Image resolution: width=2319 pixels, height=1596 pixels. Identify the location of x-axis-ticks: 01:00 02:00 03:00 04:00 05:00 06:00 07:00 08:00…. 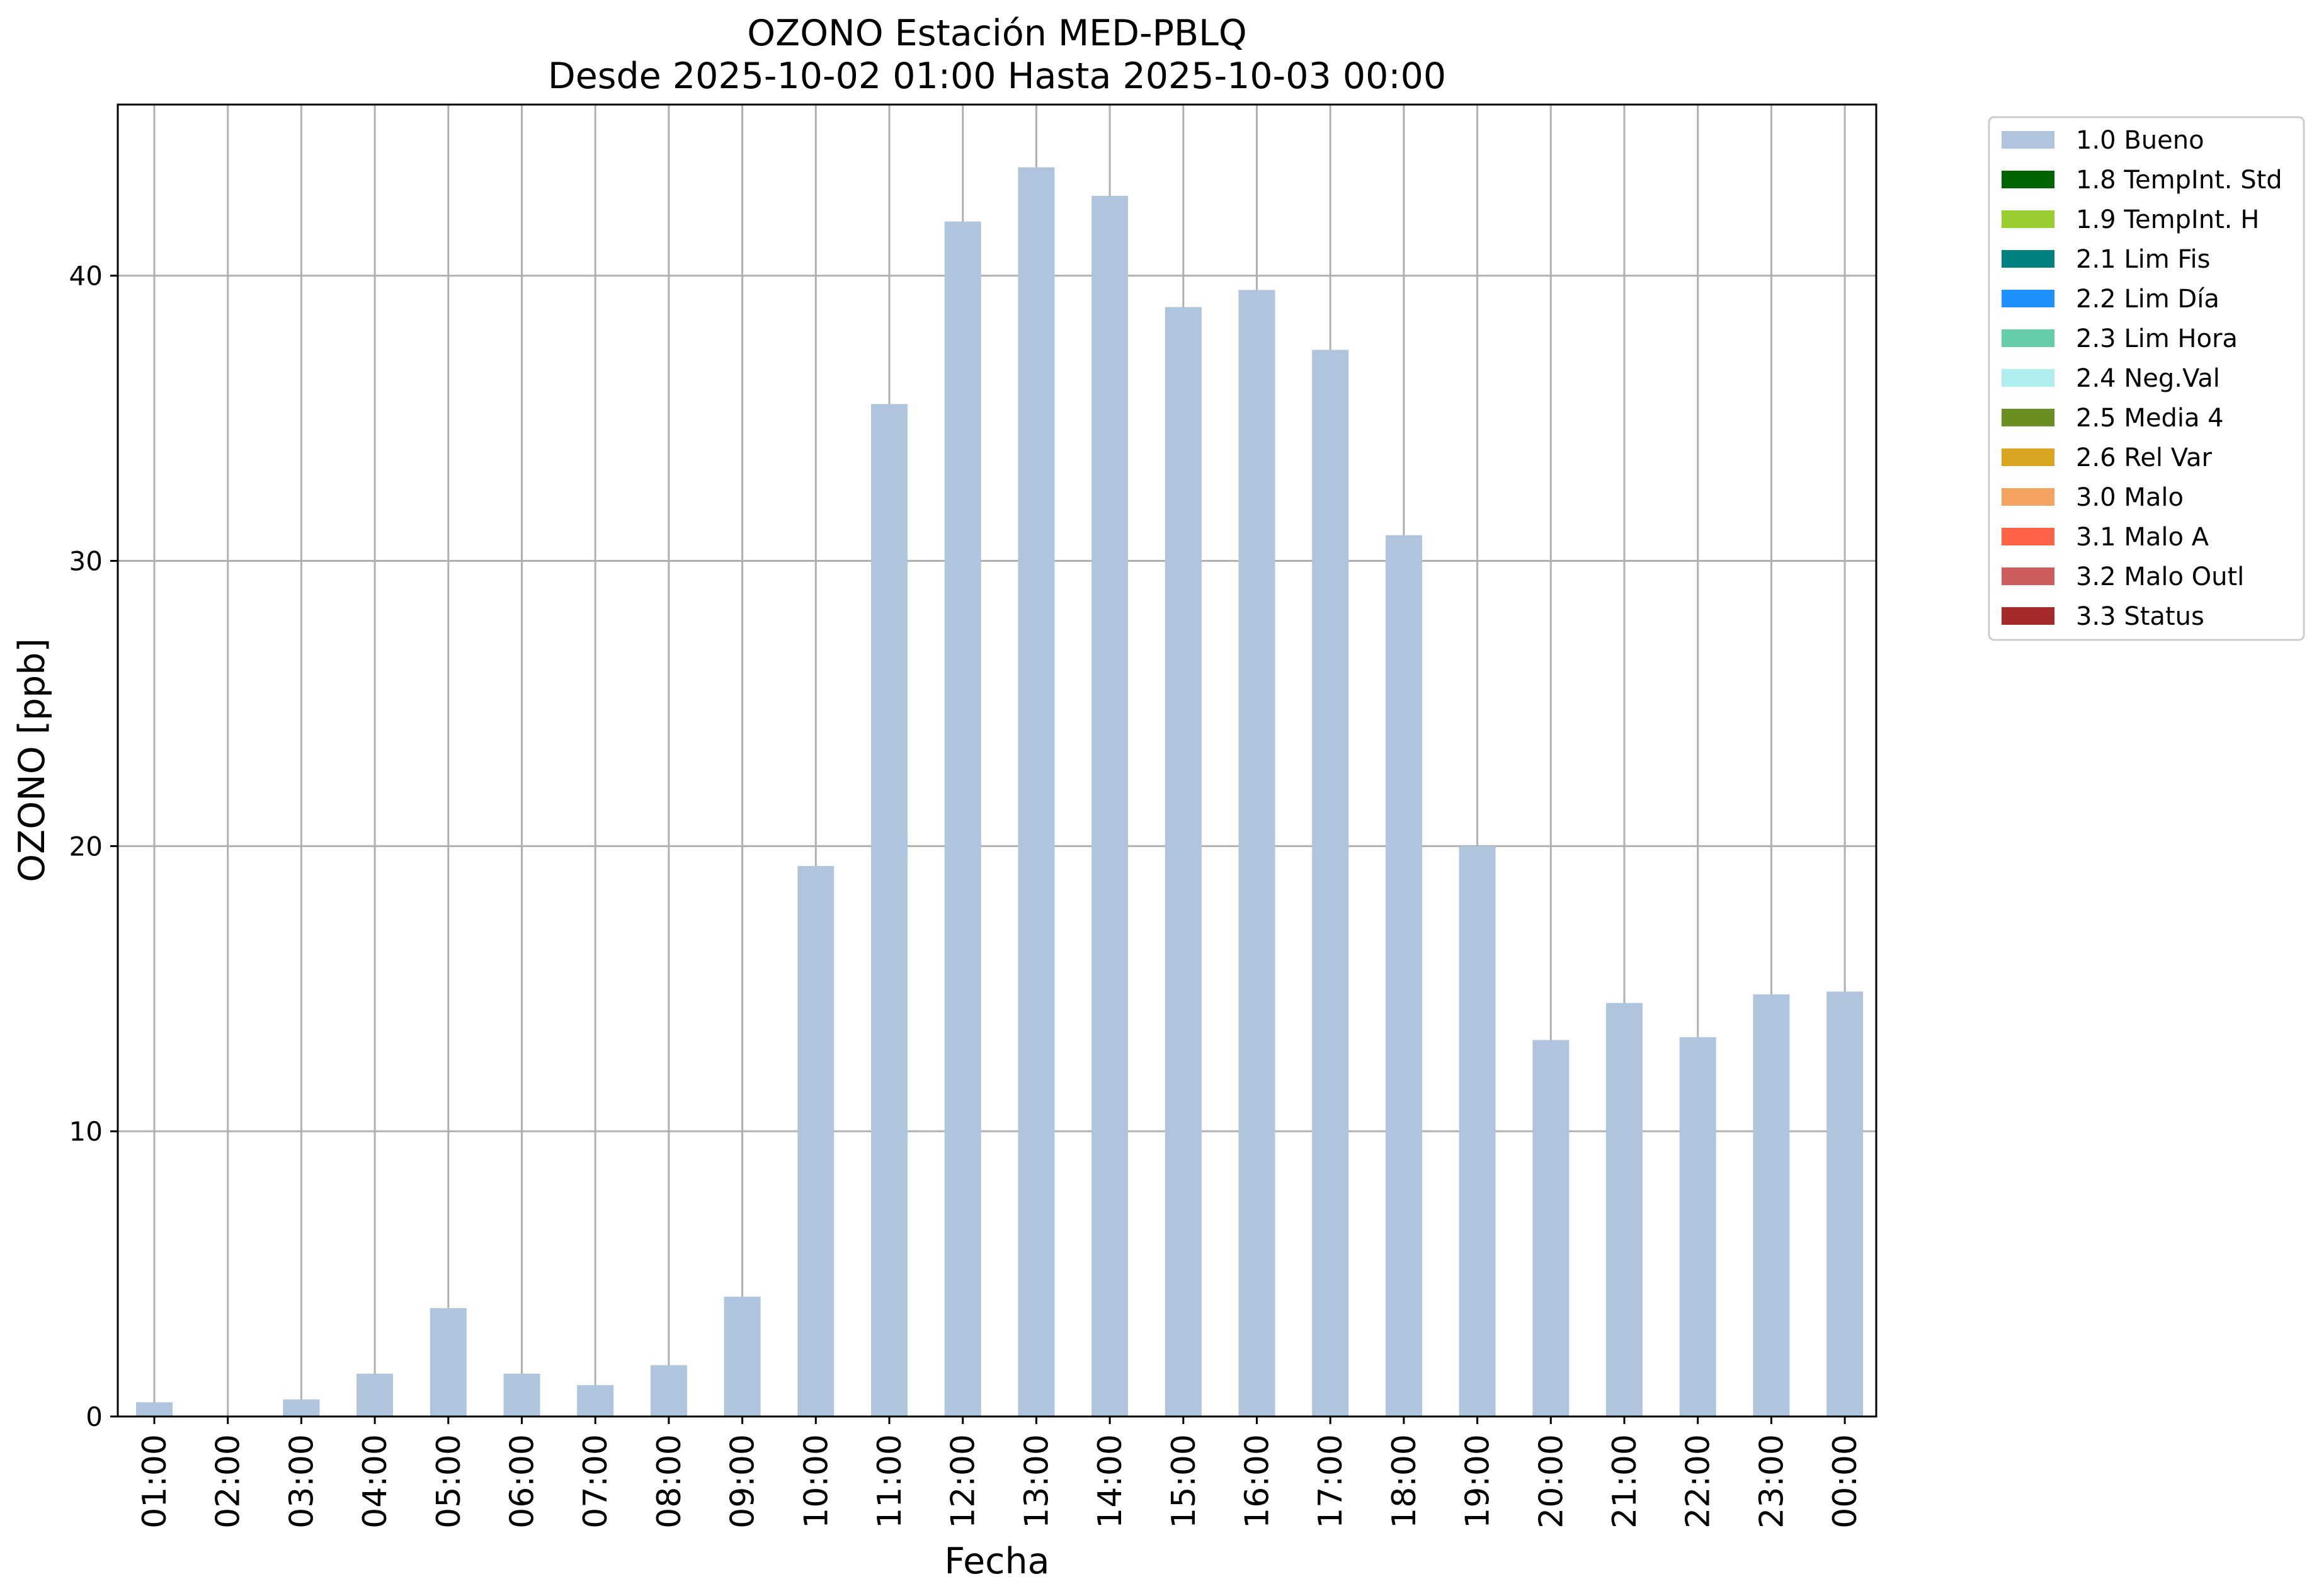
(1000, 1472).